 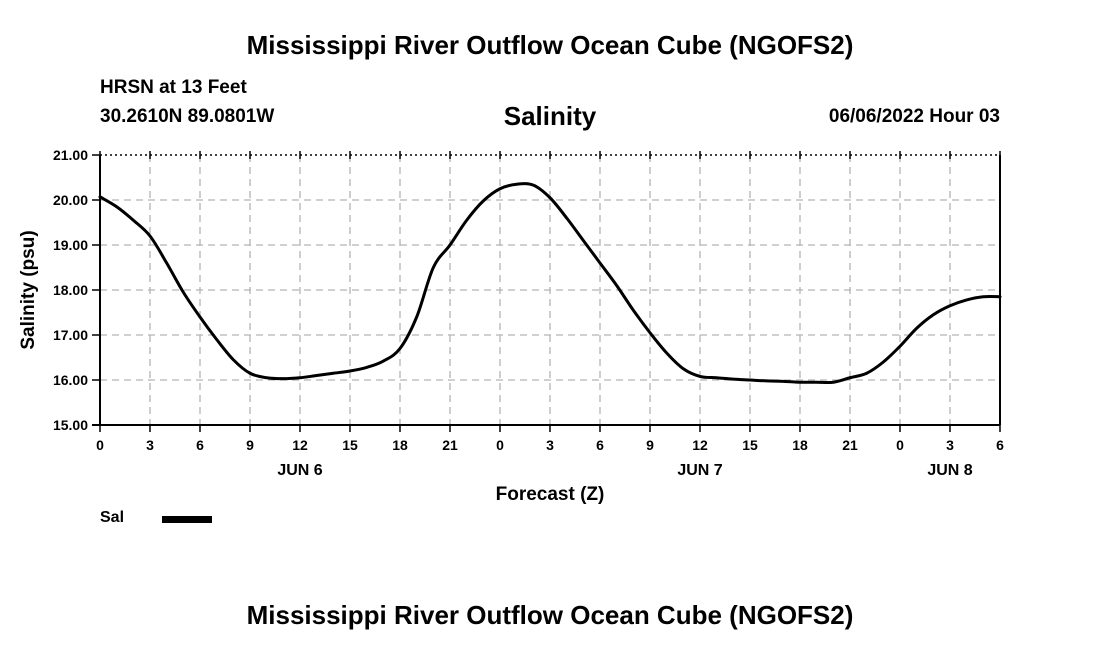 What do you see at coordinates (550, 494) in the screenshot?
I see `x-axis-title: Forecast (Z)` at bounding box center [550, 494].